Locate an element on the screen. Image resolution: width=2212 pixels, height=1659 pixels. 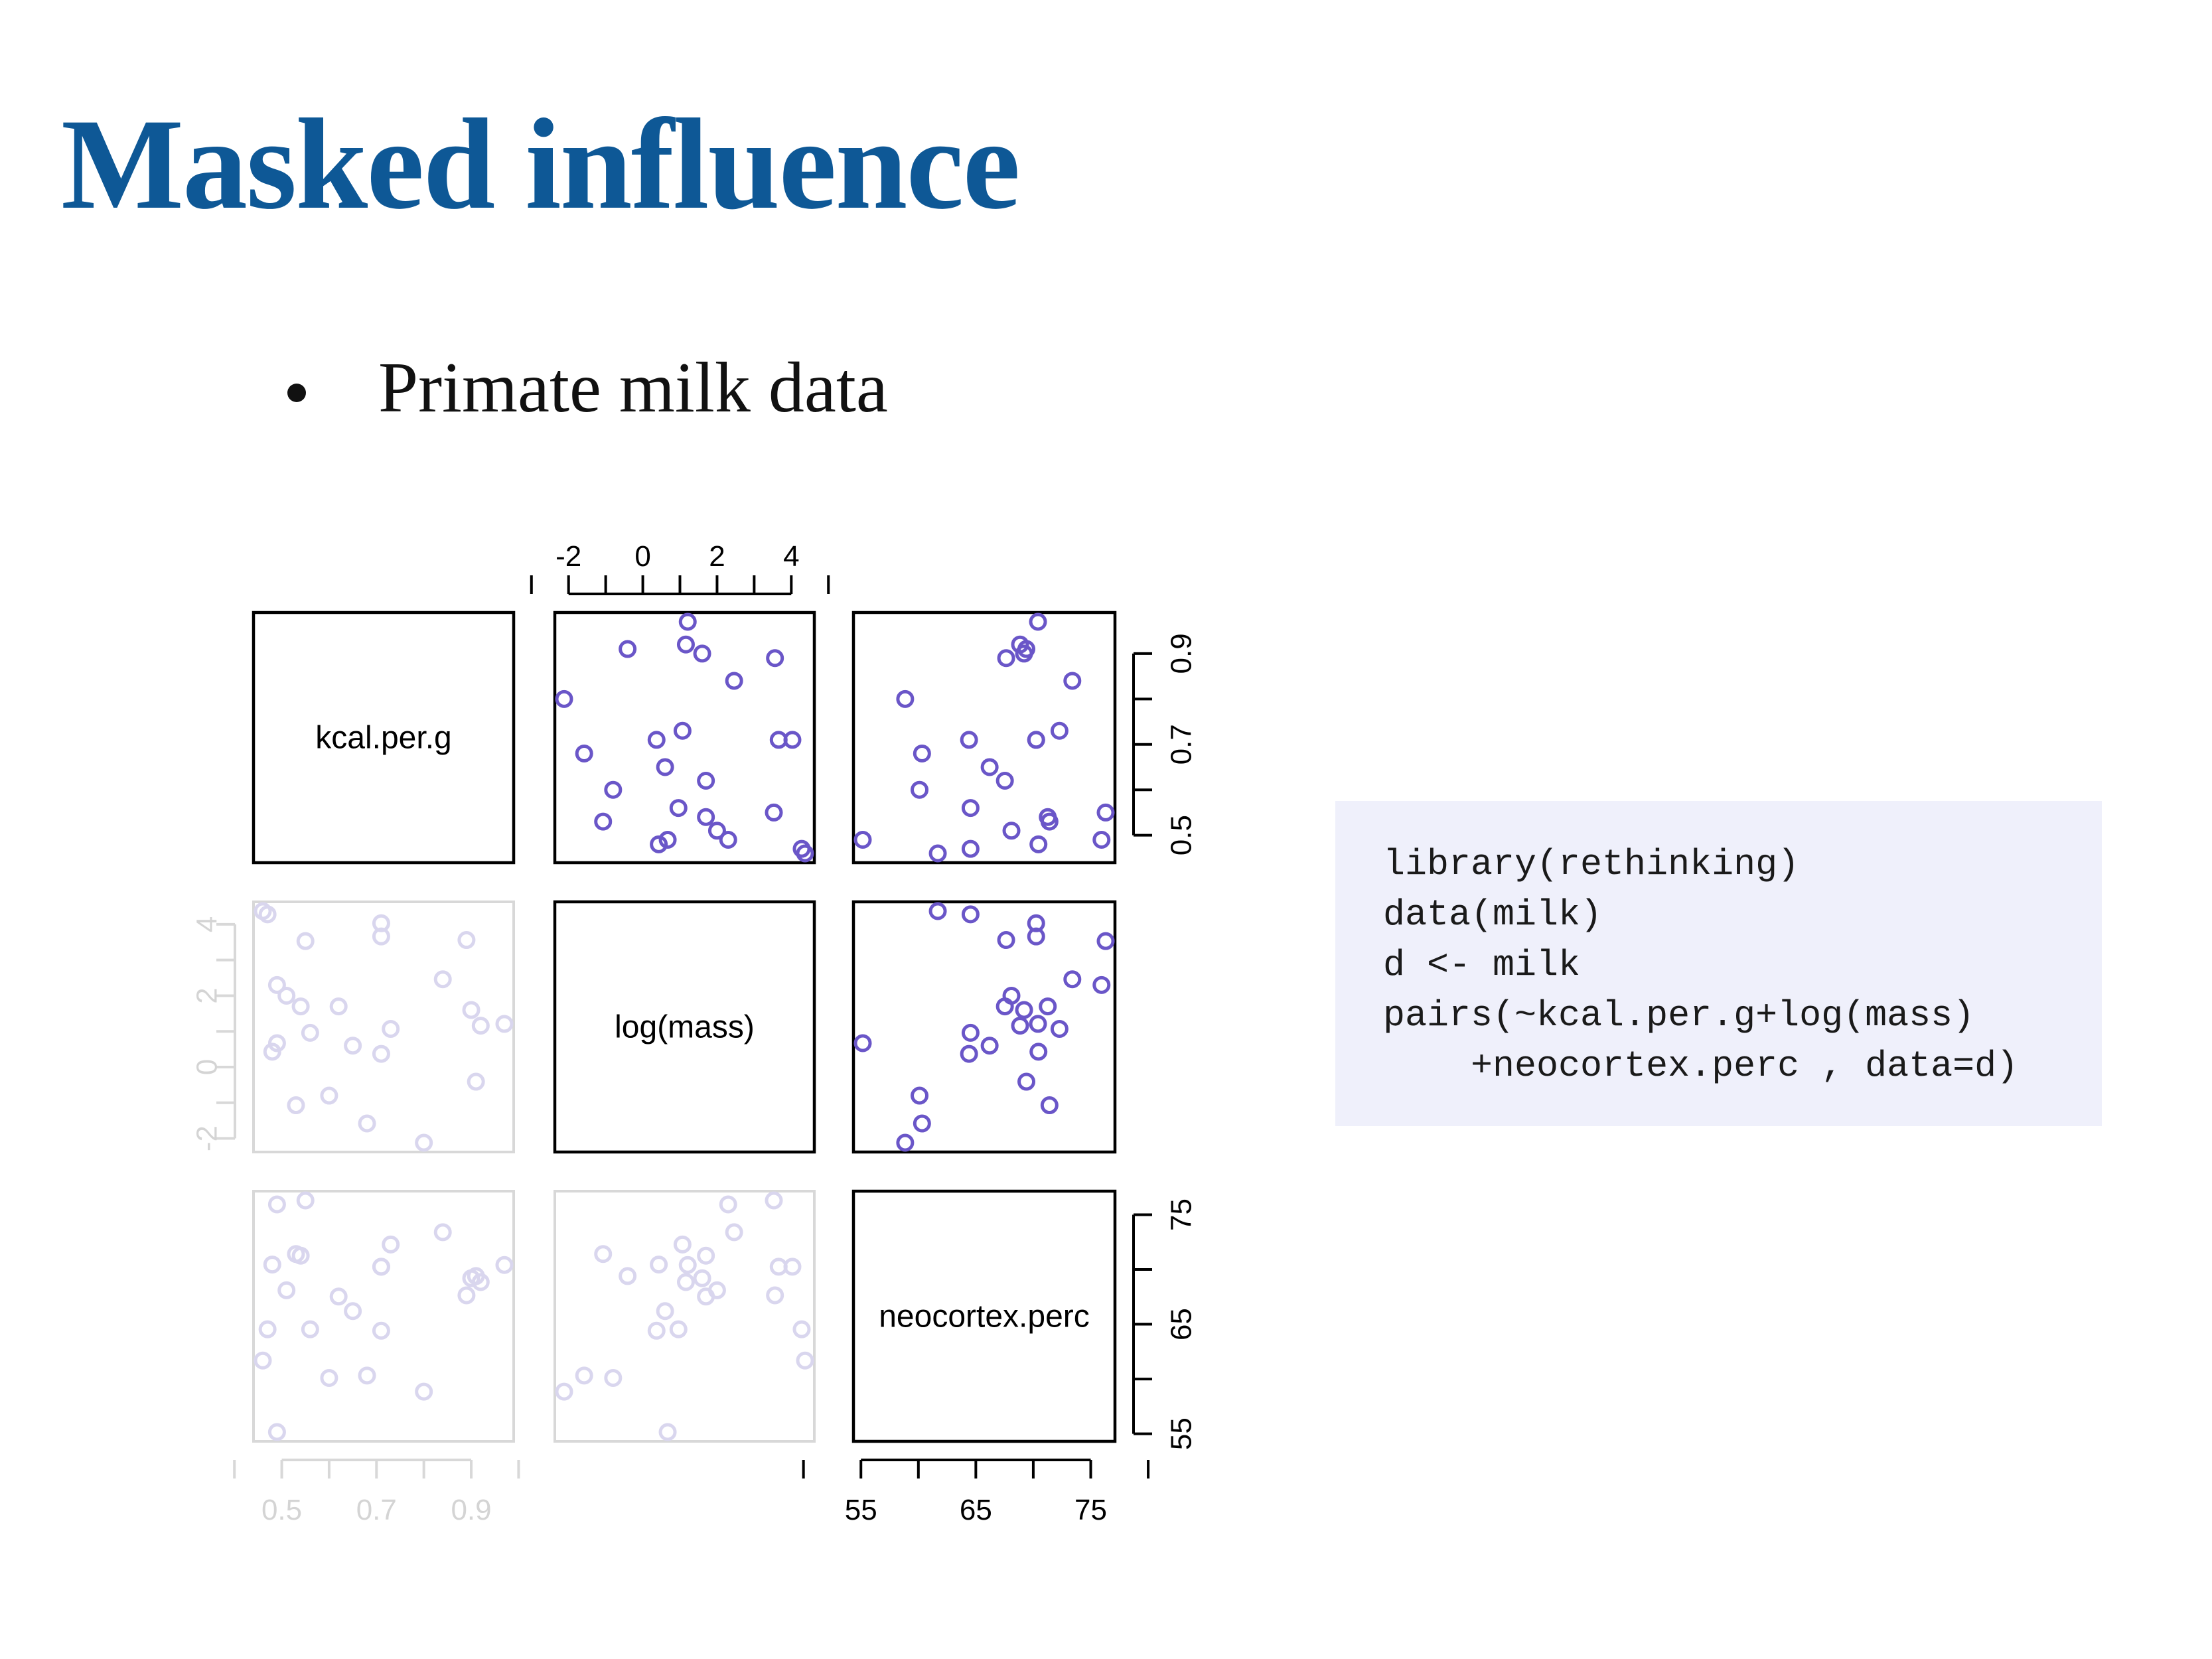
left-axis-log-mass-label-4: 4 is located at coordinates (207, 924).